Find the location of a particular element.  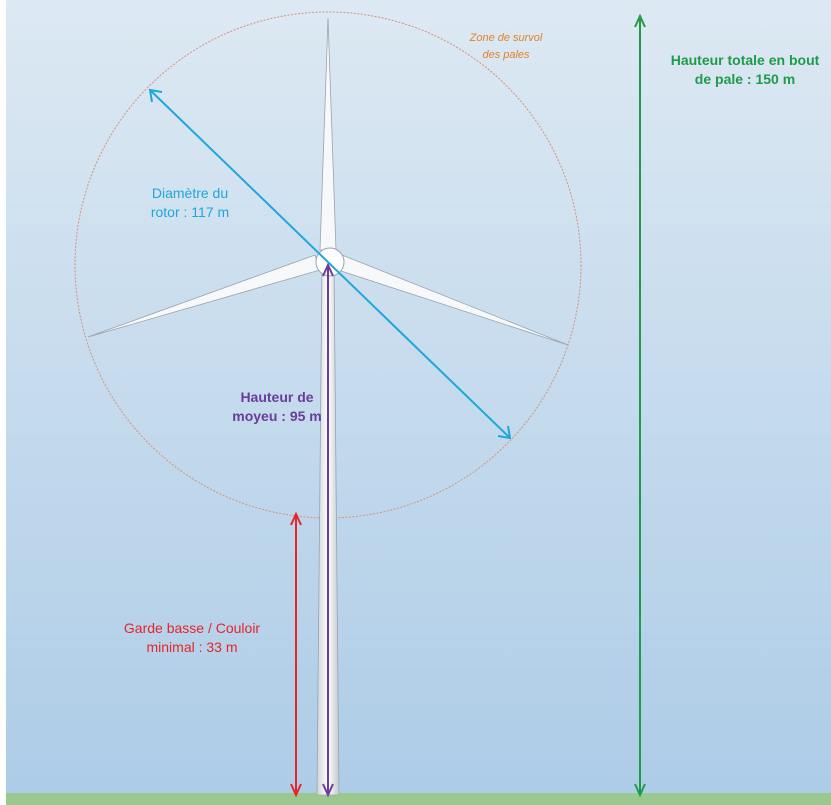

rotor-diameter-label: Diamètre du rotor : 117 m is located at coordinates (190, 203).